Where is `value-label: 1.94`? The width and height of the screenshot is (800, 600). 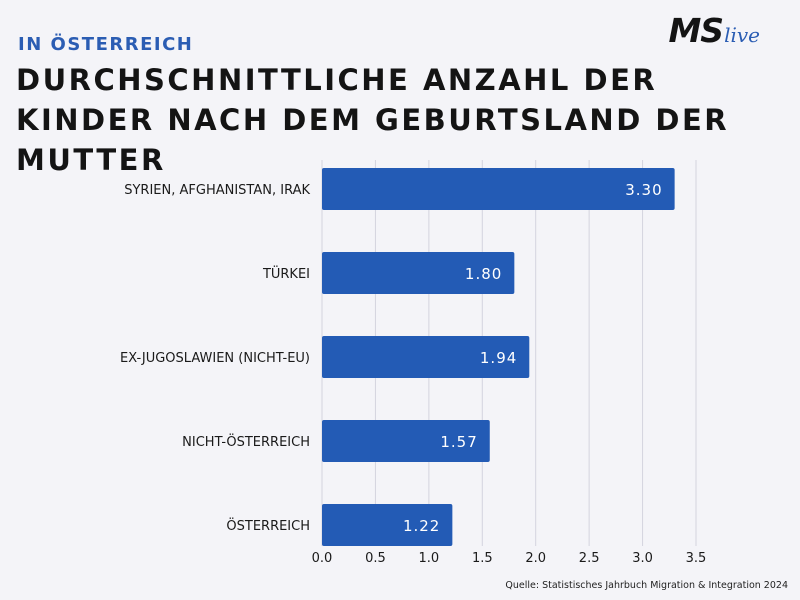 value-label: 1.94 is located at coordinates (498, 358).